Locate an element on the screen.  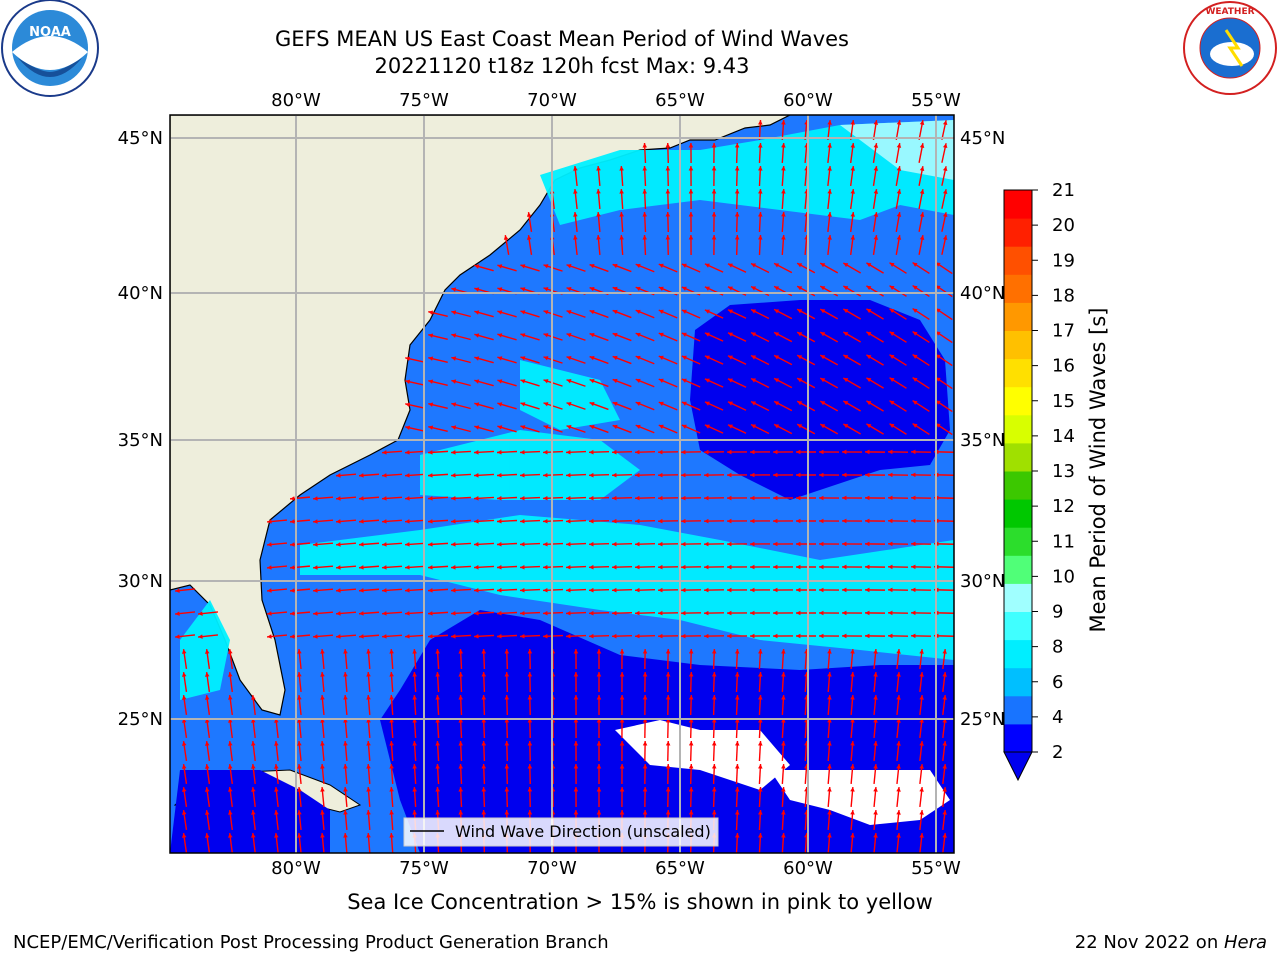
lon-tick: 55°W is located at coordinates (936, 868).